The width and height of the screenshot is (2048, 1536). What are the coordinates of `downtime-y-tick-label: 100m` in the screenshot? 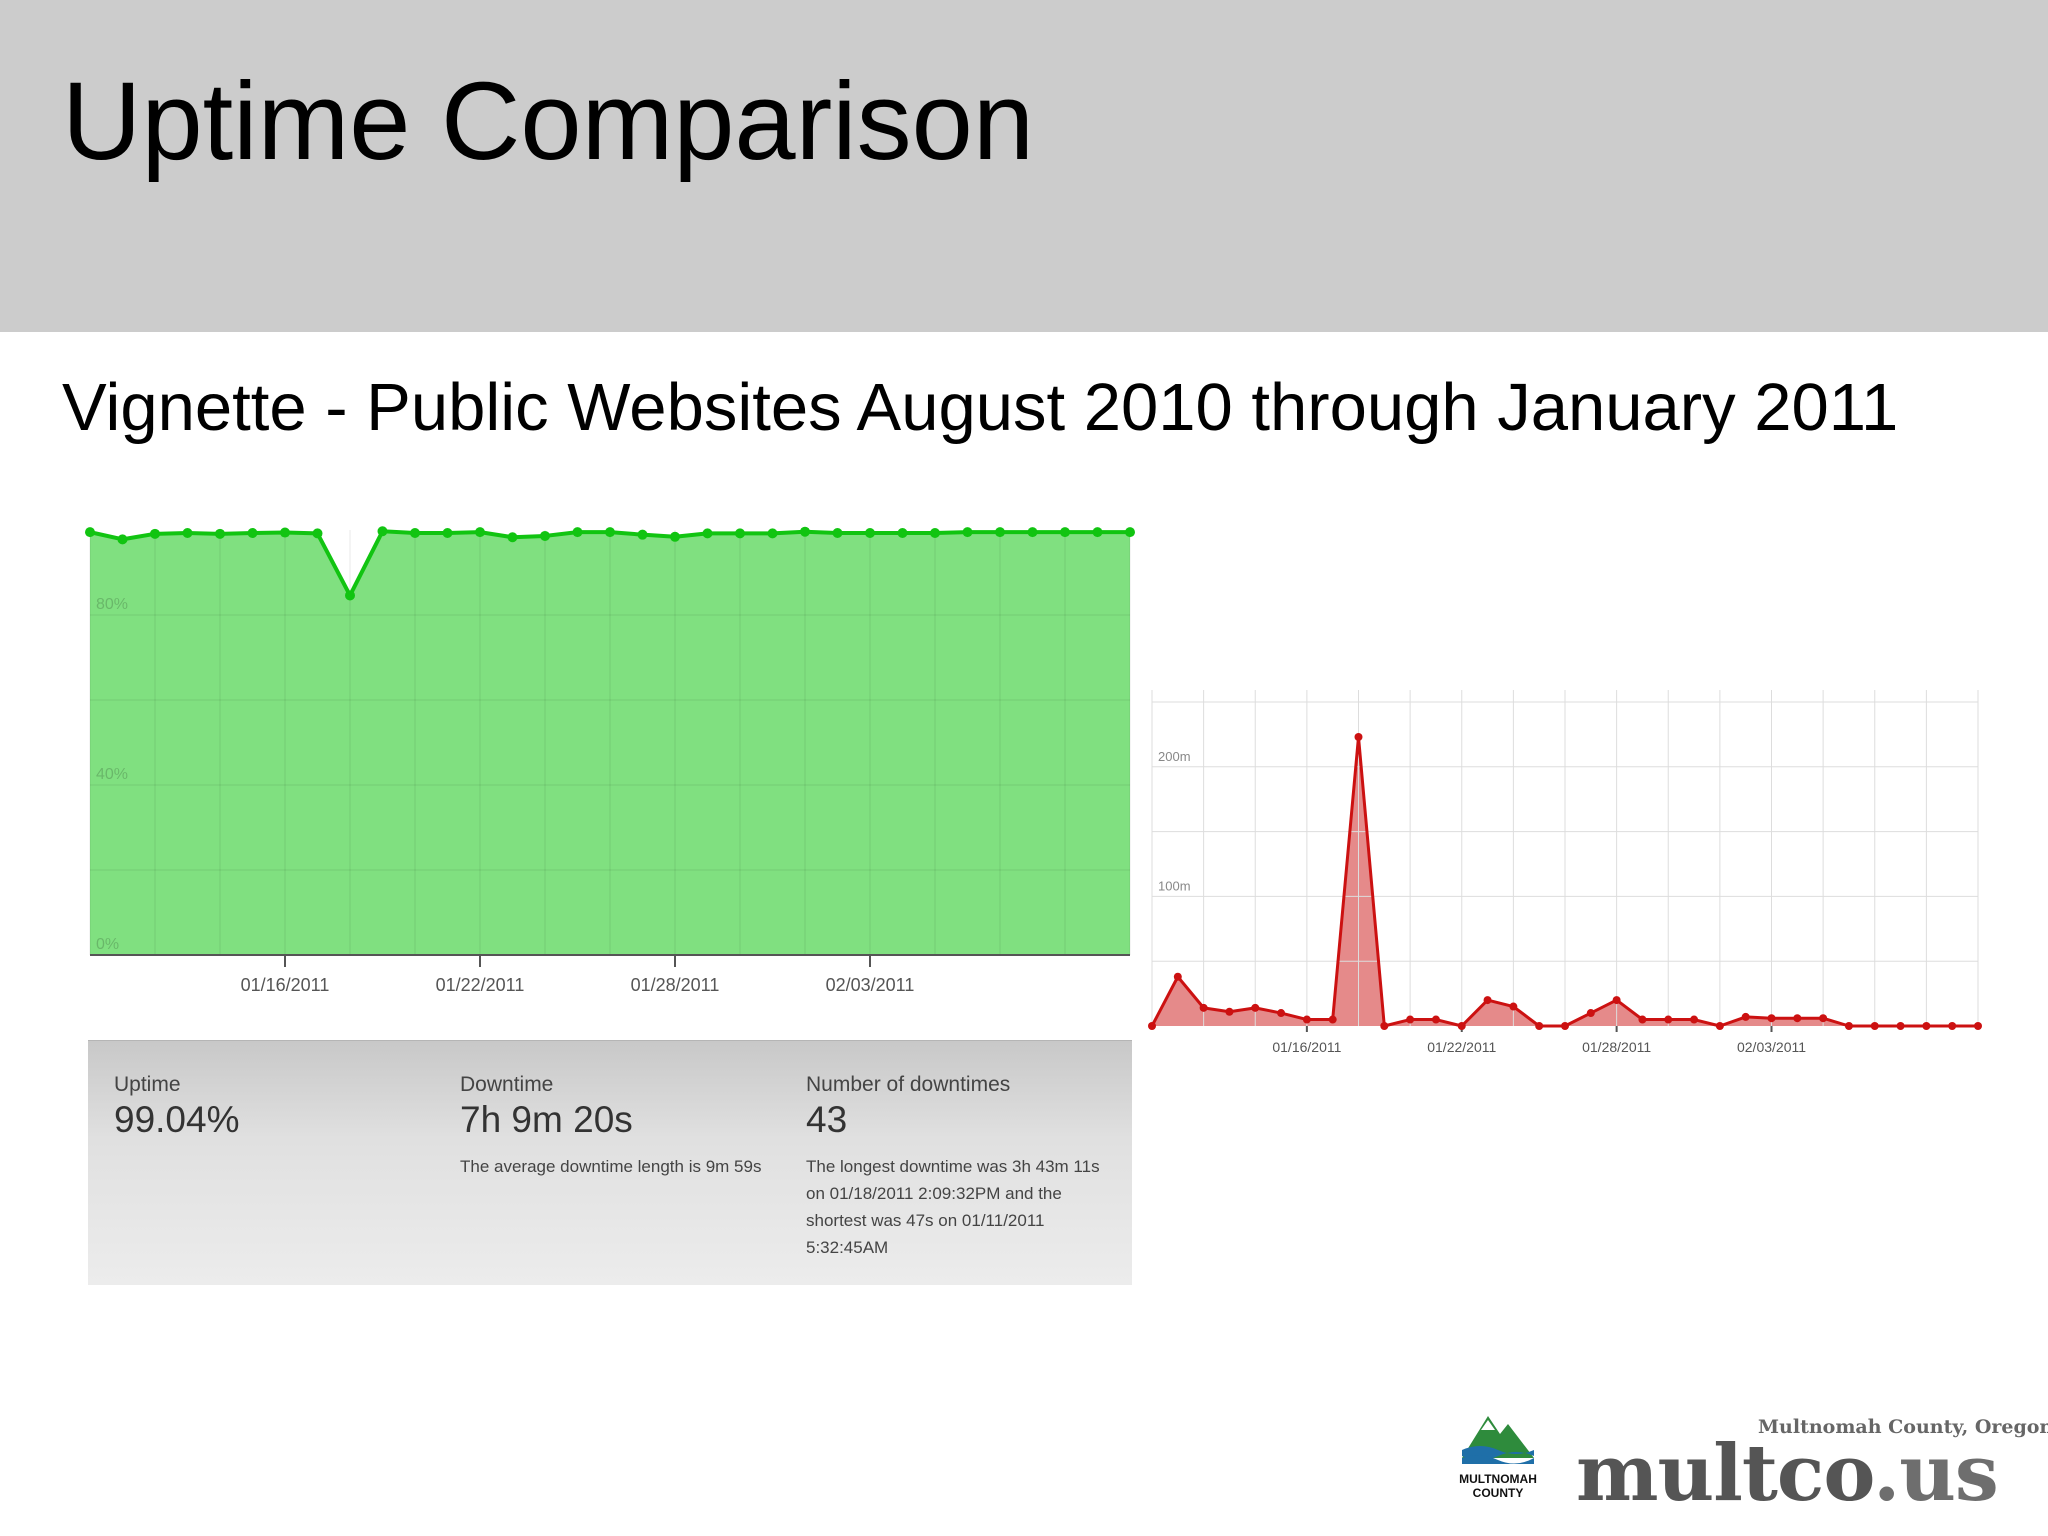 It's located at (1174, 885).